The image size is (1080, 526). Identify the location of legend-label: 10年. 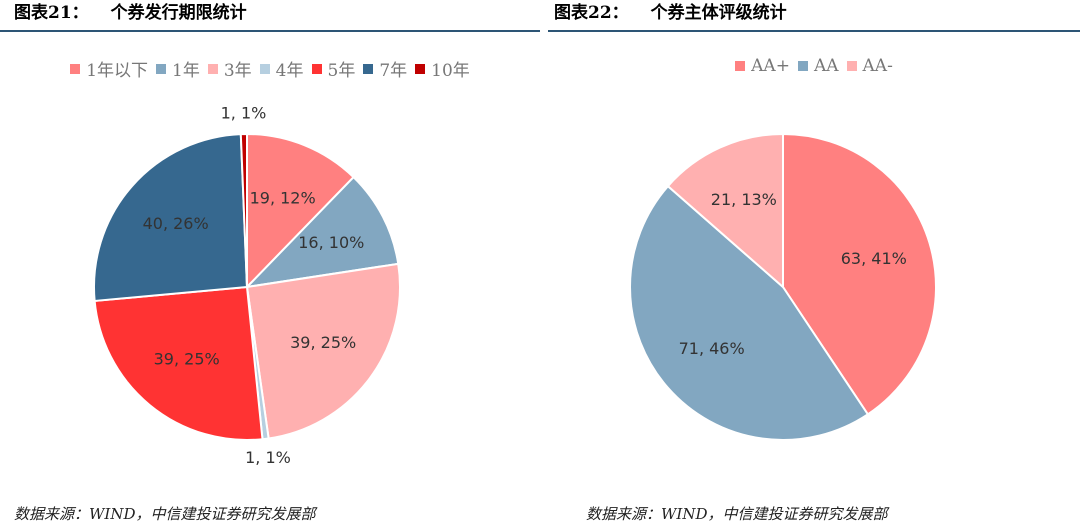
(450, 71).